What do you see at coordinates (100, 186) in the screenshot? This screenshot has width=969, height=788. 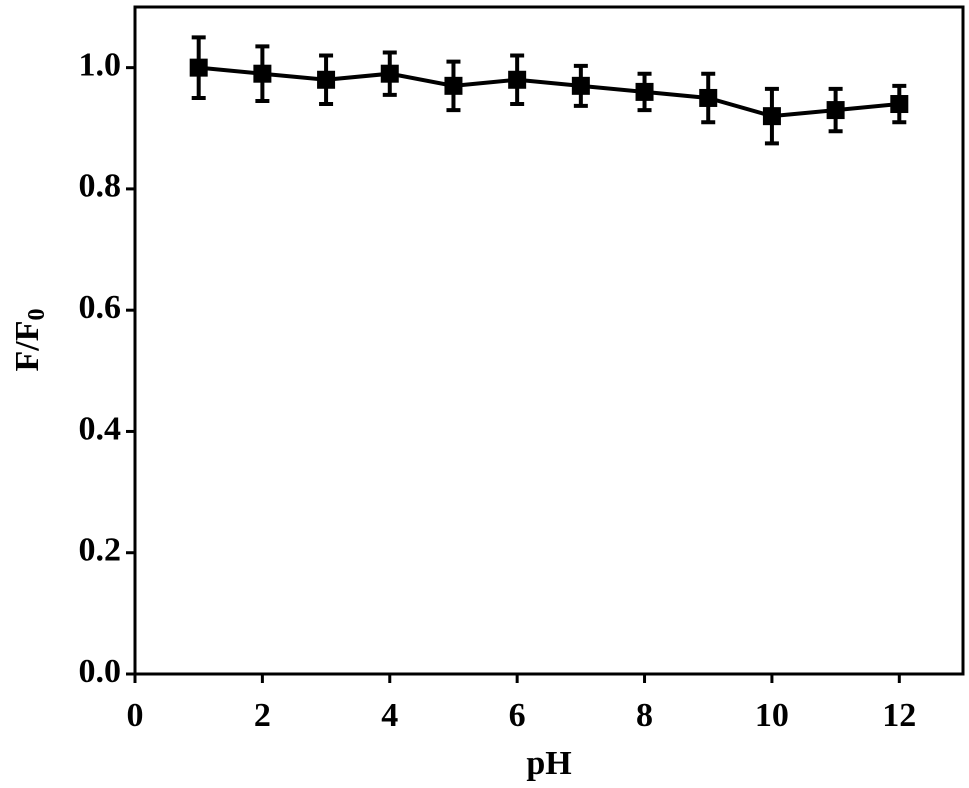 I see `y-tick-label: 0.8` at bounding box center [100, 186].